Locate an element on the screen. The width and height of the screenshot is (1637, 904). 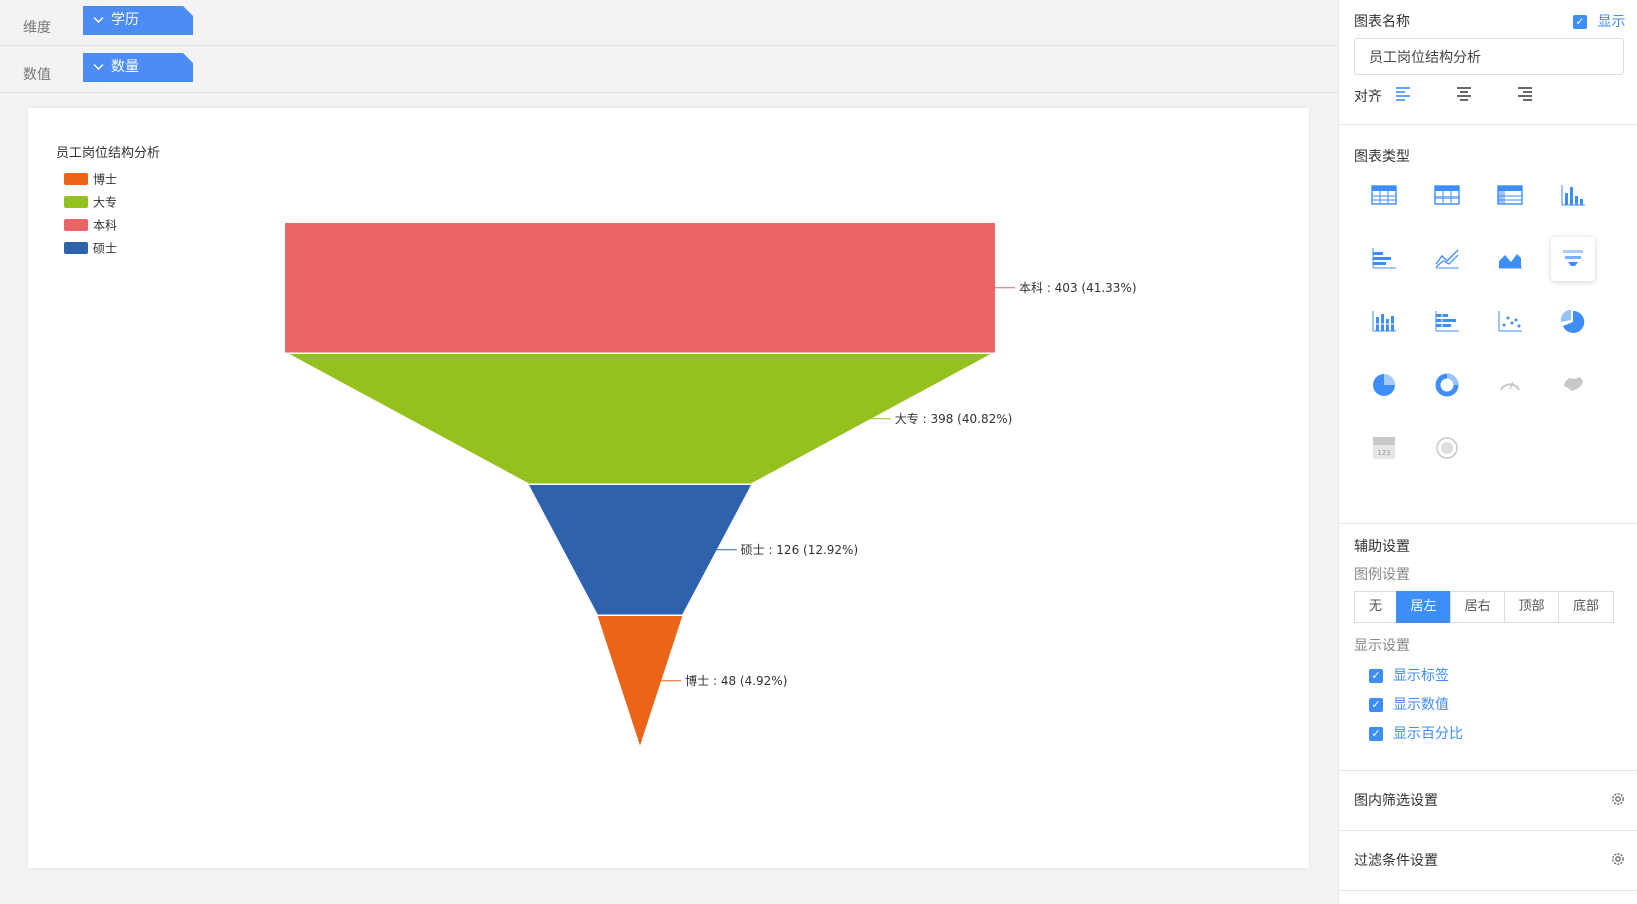
funnel-segment-本科 is located at coordinates (640, 288).